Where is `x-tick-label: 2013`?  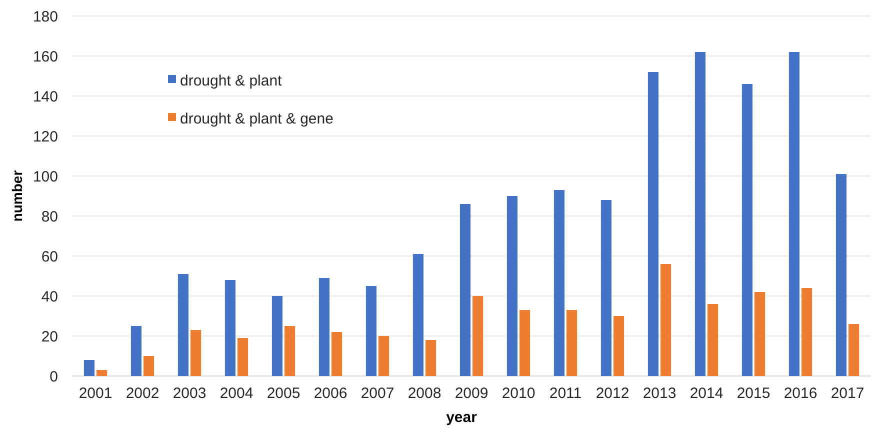
x-tick-label: 2013 is located at coordinates (659, 393).